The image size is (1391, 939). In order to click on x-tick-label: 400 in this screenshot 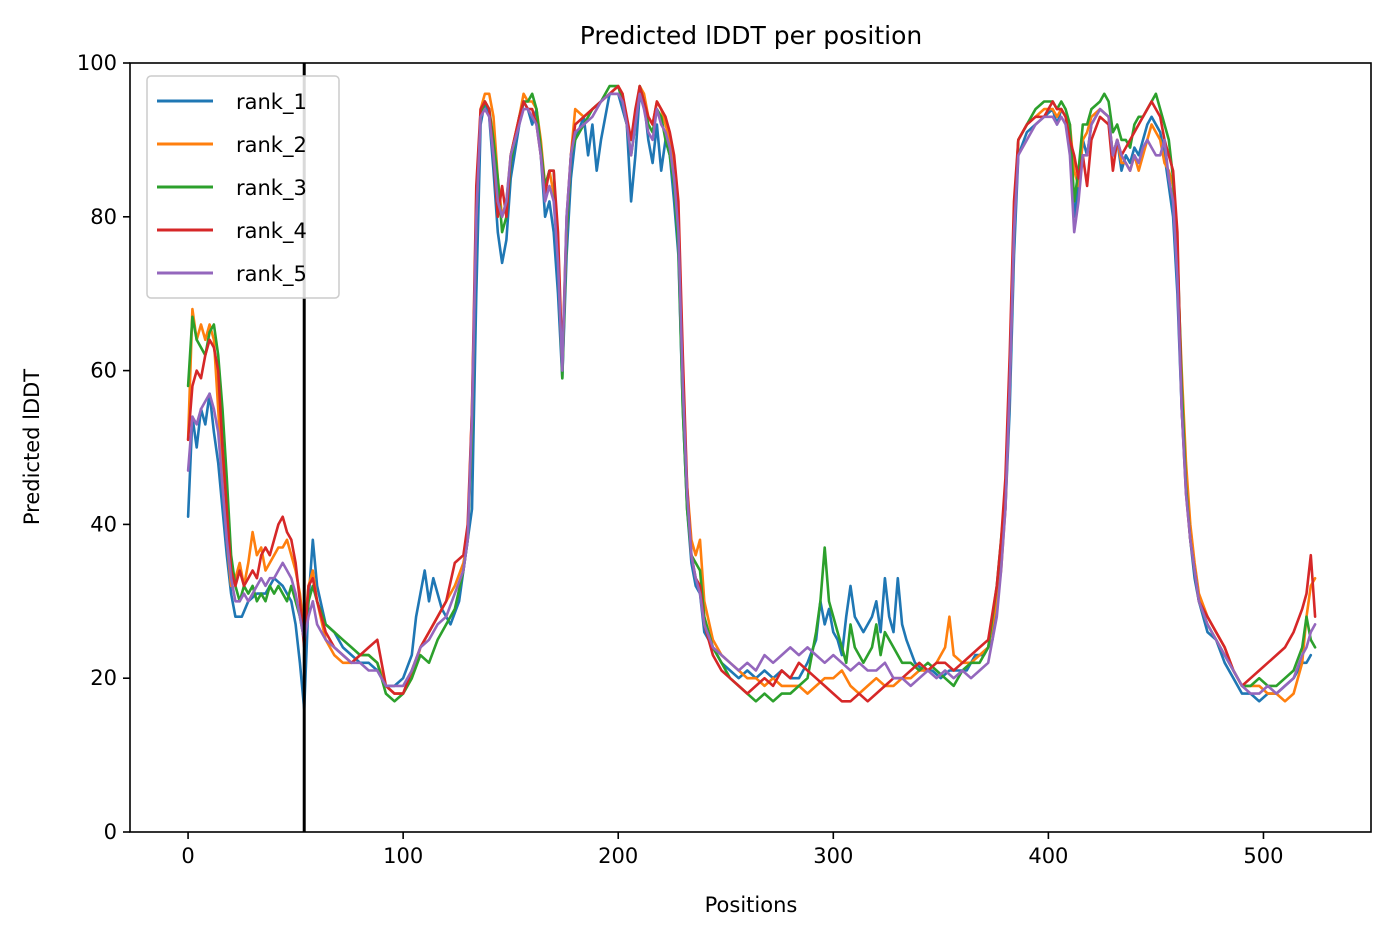, I will do `click(1048, 856)`.